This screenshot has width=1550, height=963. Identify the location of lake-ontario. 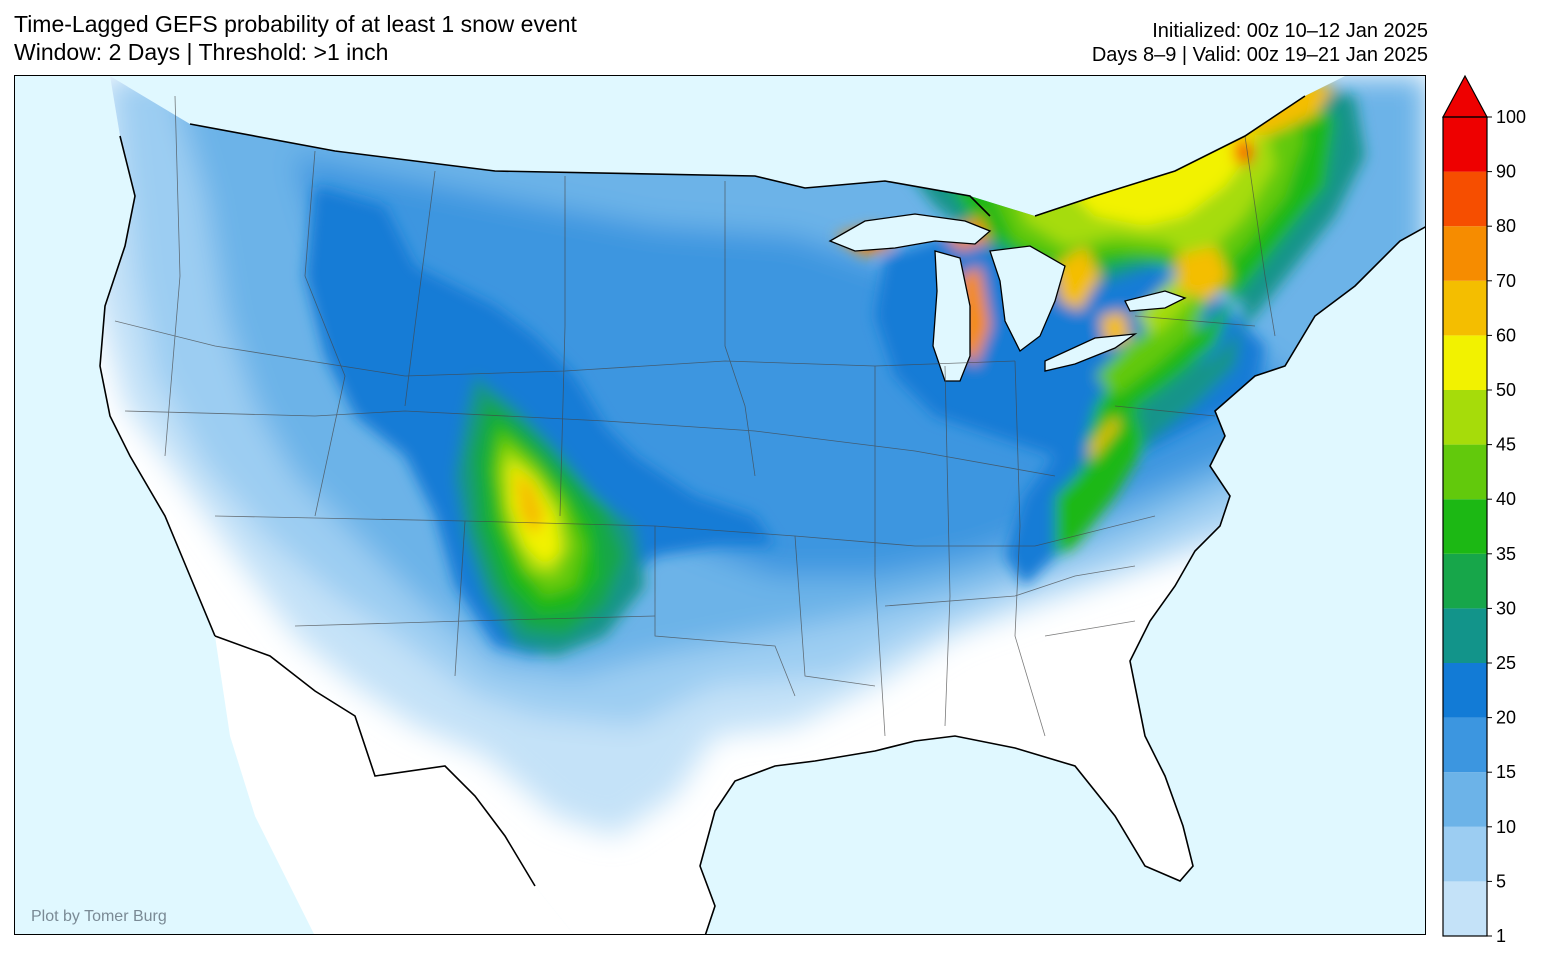
(1155, 301).